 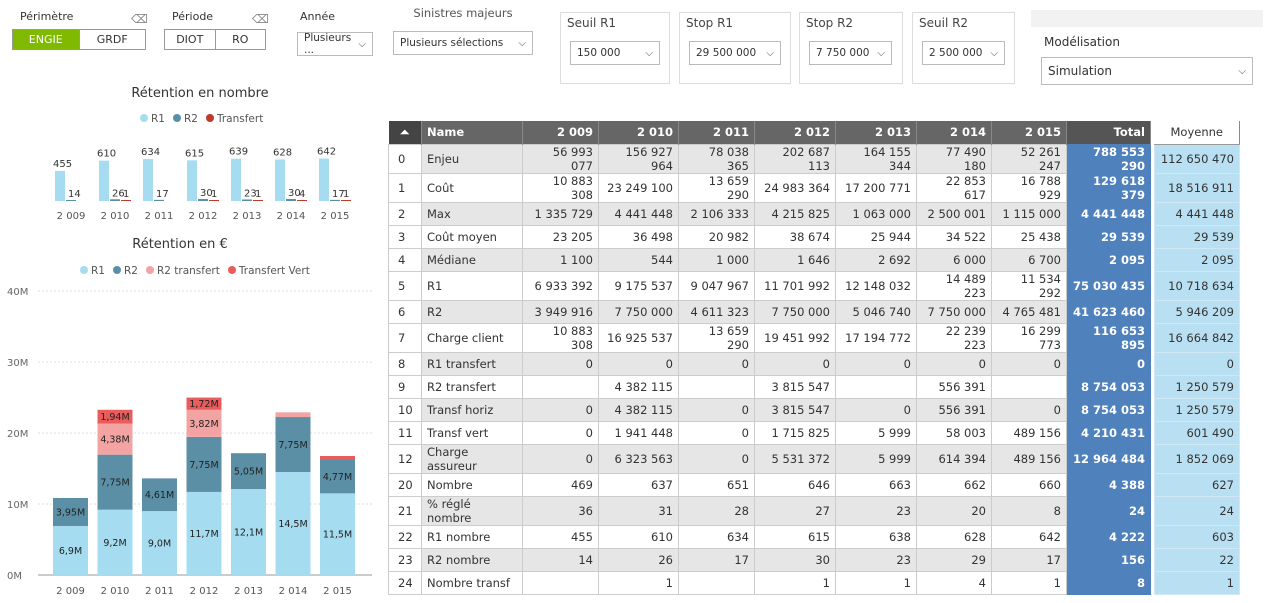 I want to click on sort-icon: ⏶, so click(x=405, y=132).